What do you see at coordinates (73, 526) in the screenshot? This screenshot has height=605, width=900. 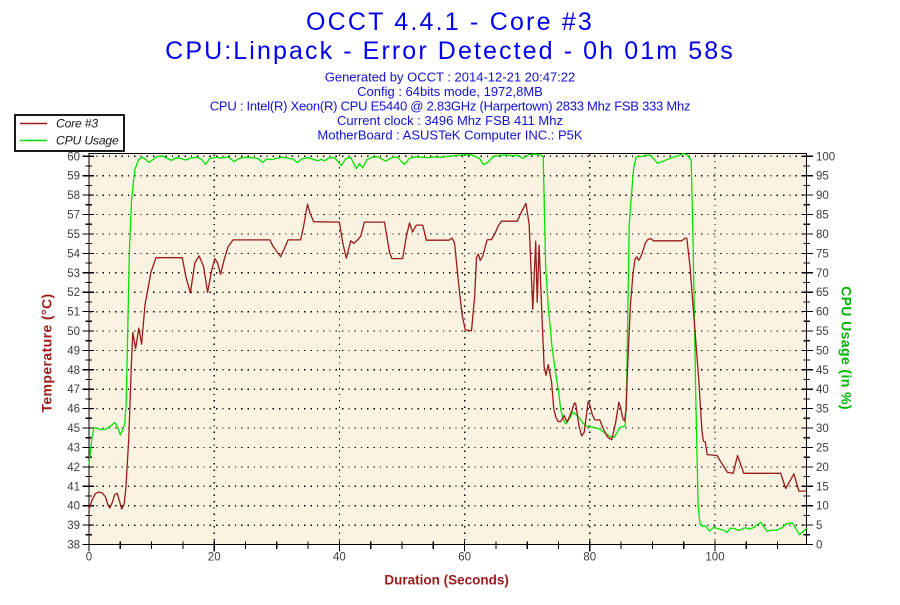 I see `svg-text: 39` at bounding box center [73, 526].